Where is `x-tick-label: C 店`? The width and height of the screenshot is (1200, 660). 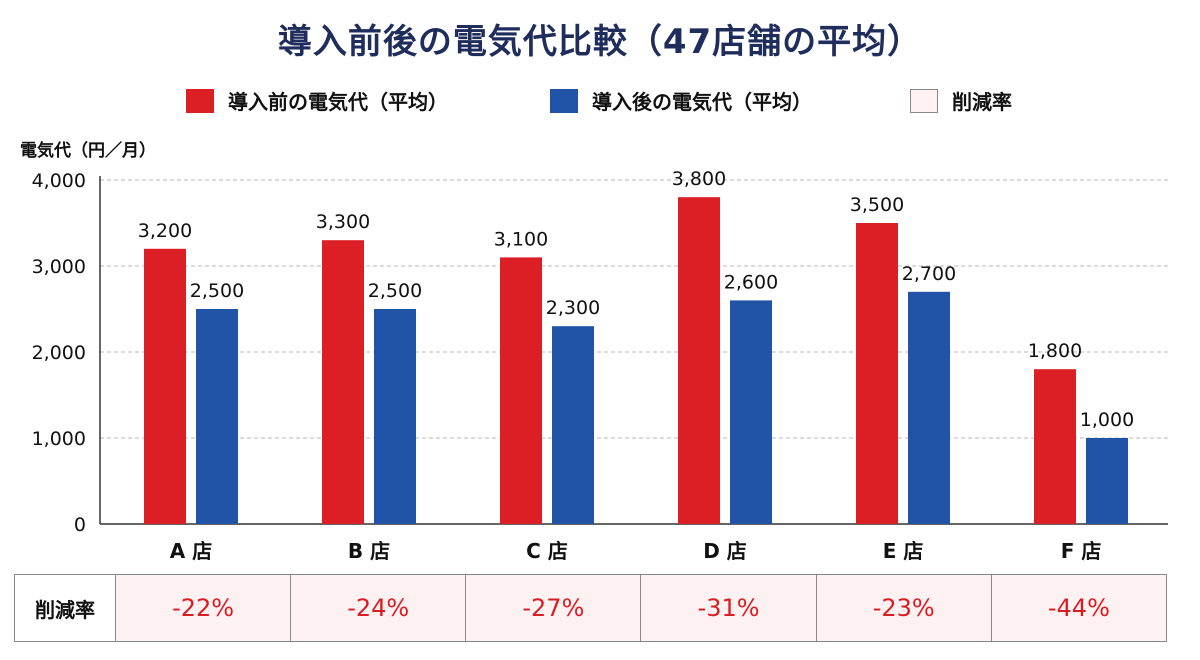
x-tick-label: C 店 is located at coordinates (547, 551).